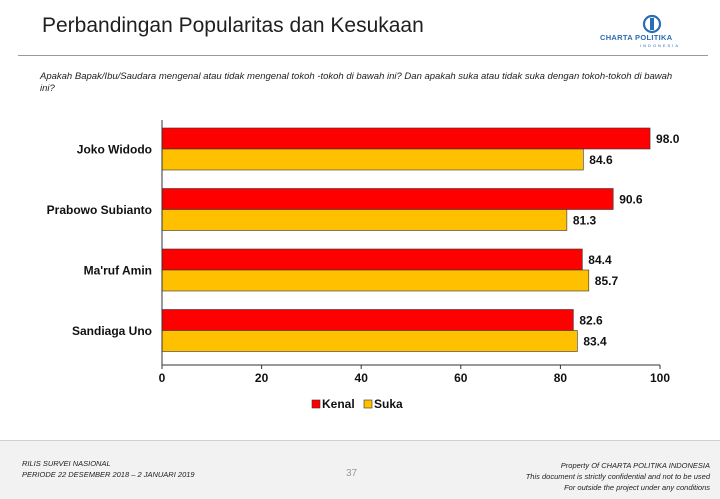  Describe the element at coordinates (561, 378) in the screenshot. I see `x-tick-label: 80` at that location.